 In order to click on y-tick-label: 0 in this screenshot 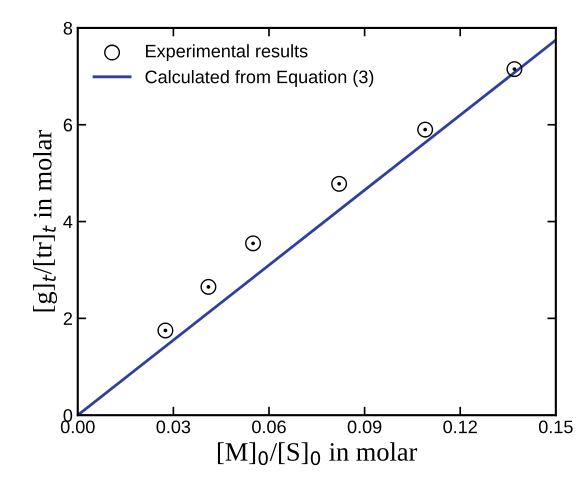, I will do `click(68, 415)`.